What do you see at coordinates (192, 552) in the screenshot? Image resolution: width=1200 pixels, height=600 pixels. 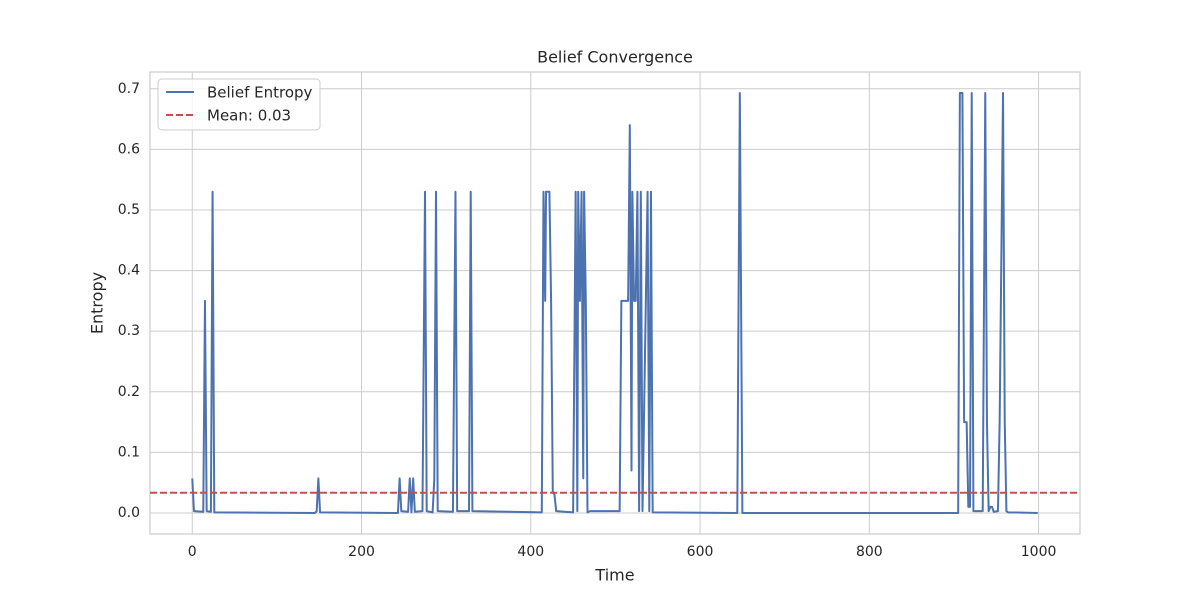 I see `x-tick-label: 0` at bounding box center [192, 552].